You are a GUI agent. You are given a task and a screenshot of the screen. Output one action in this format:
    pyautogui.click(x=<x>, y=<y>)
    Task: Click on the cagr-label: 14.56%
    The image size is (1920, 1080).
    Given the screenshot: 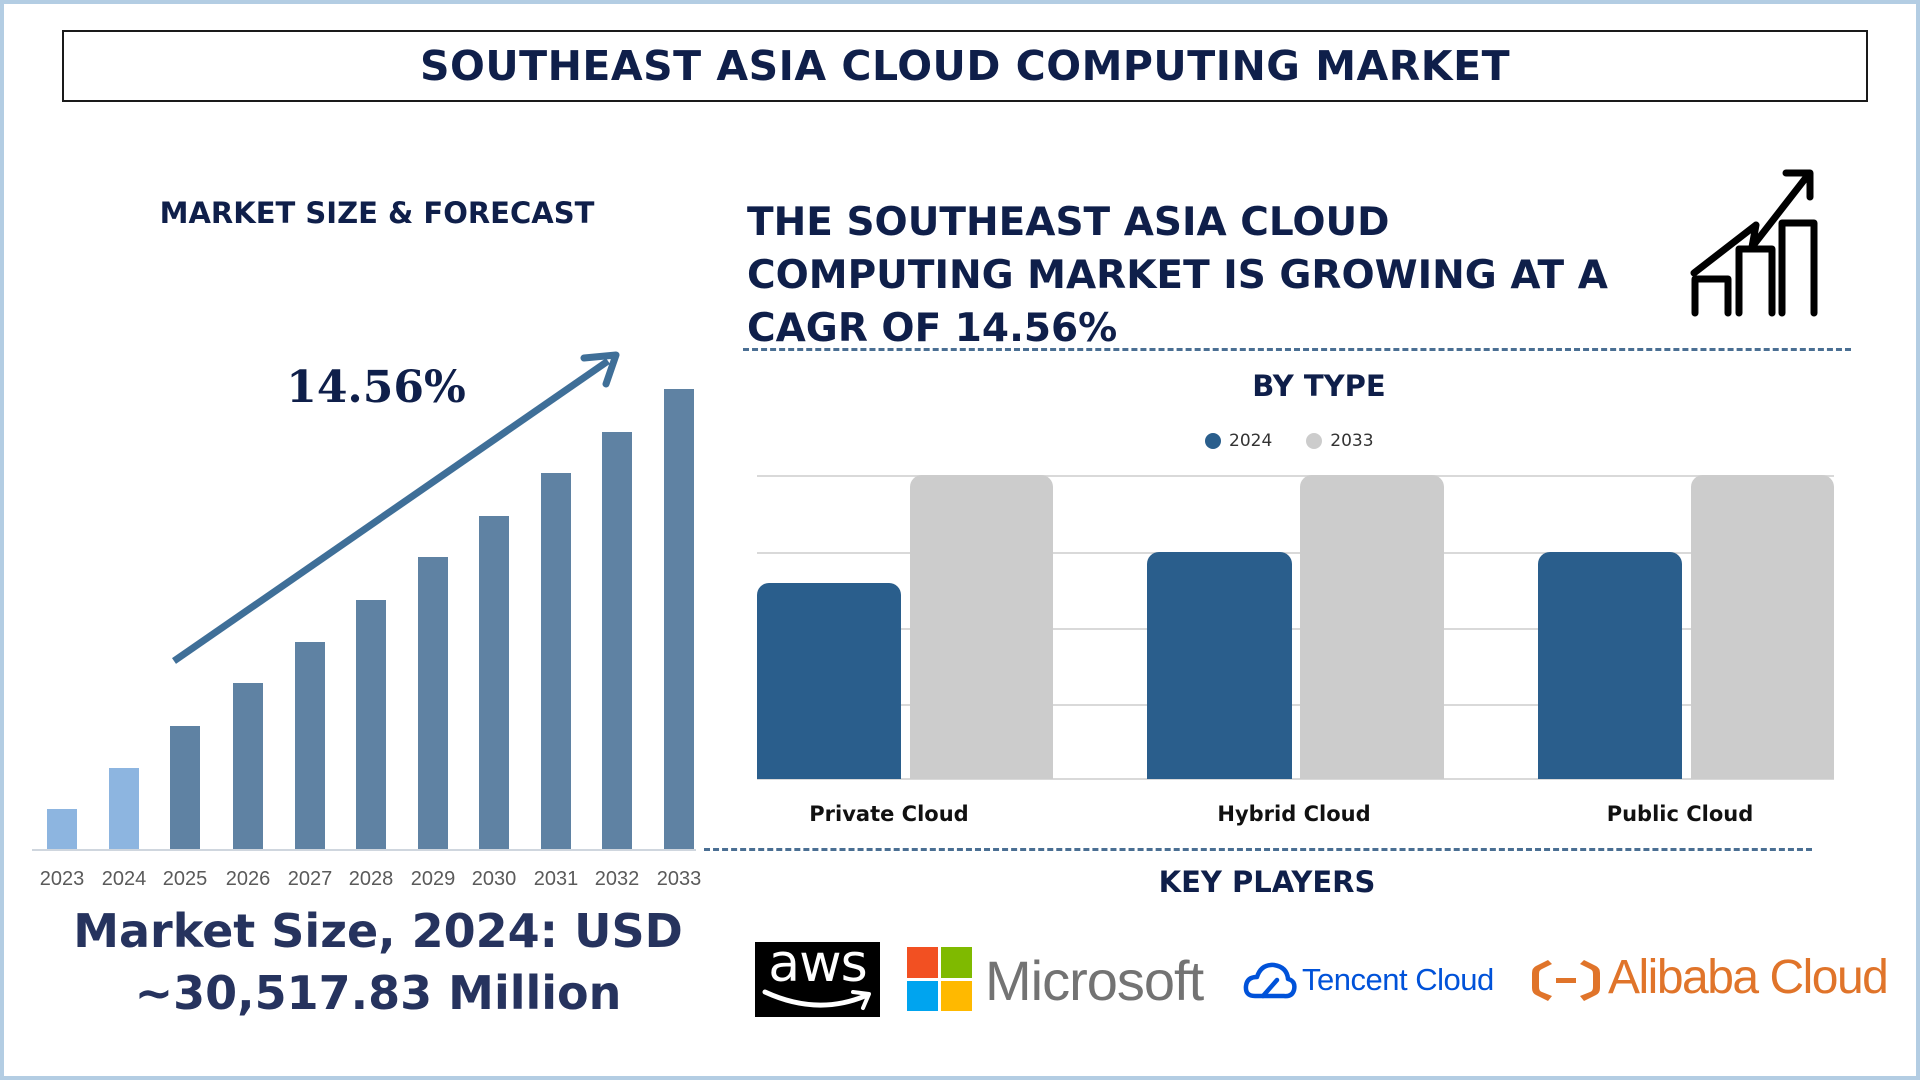 What is the action you would take?
    pyautogui.click(x=376, y=387)
    